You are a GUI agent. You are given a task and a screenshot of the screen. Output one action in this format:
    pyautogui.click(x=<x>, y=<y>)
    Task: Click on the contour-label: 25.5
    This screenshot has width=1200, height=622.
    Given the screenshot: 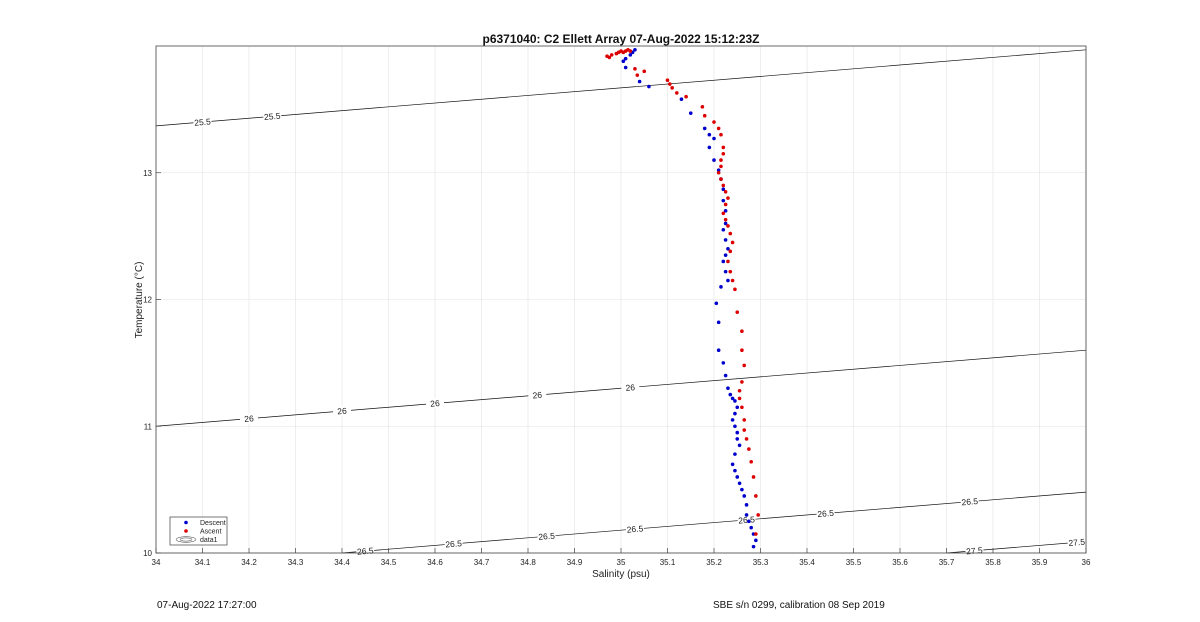 What is the action you would take?
    pyautogui.click(x=203, y=121)
    